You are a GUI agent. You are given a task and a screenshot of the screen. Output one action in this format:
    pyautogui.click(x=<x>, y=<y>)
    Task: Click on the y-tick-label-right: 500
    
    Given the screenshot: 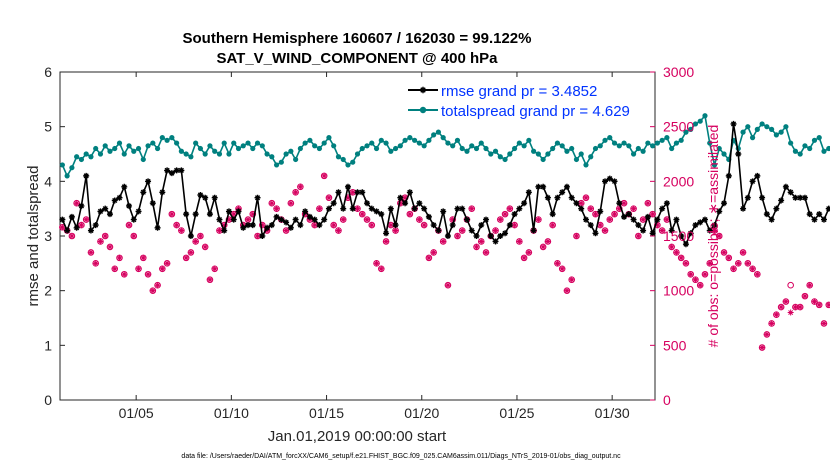 What is the action you would take?
    pyautogui.click(x=675, y=345)
    